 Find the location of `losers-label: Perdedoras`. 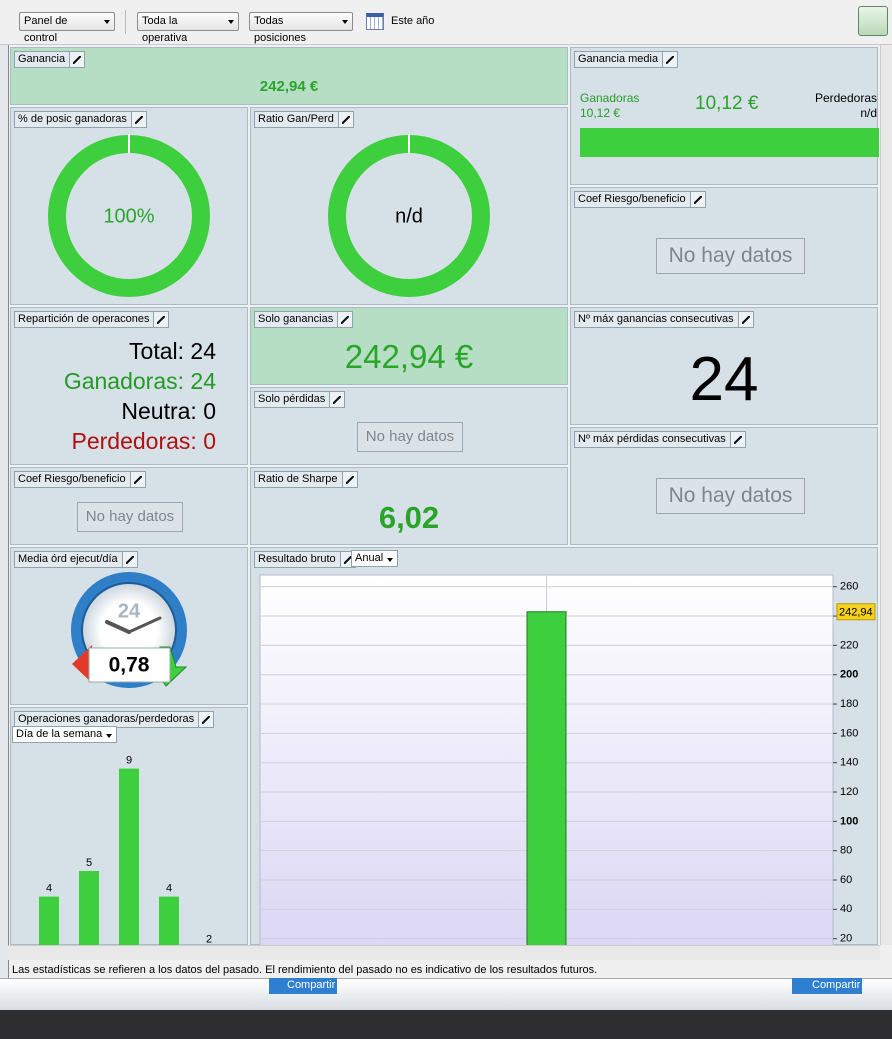

losers-label: Perdedoras is located at coordinates (845, 98).